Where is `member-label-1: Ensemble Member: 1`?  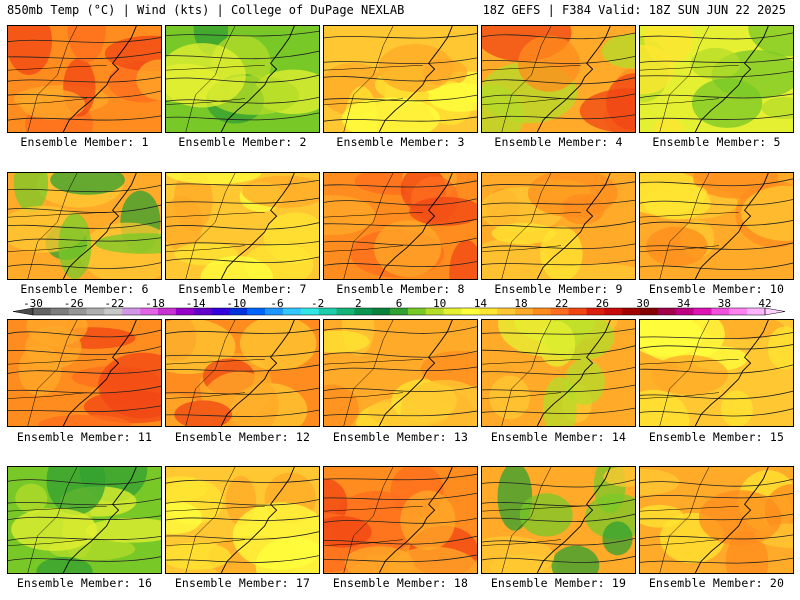
member-label-1: Ensemble Member: 1 is located at coordinates (84, 142).